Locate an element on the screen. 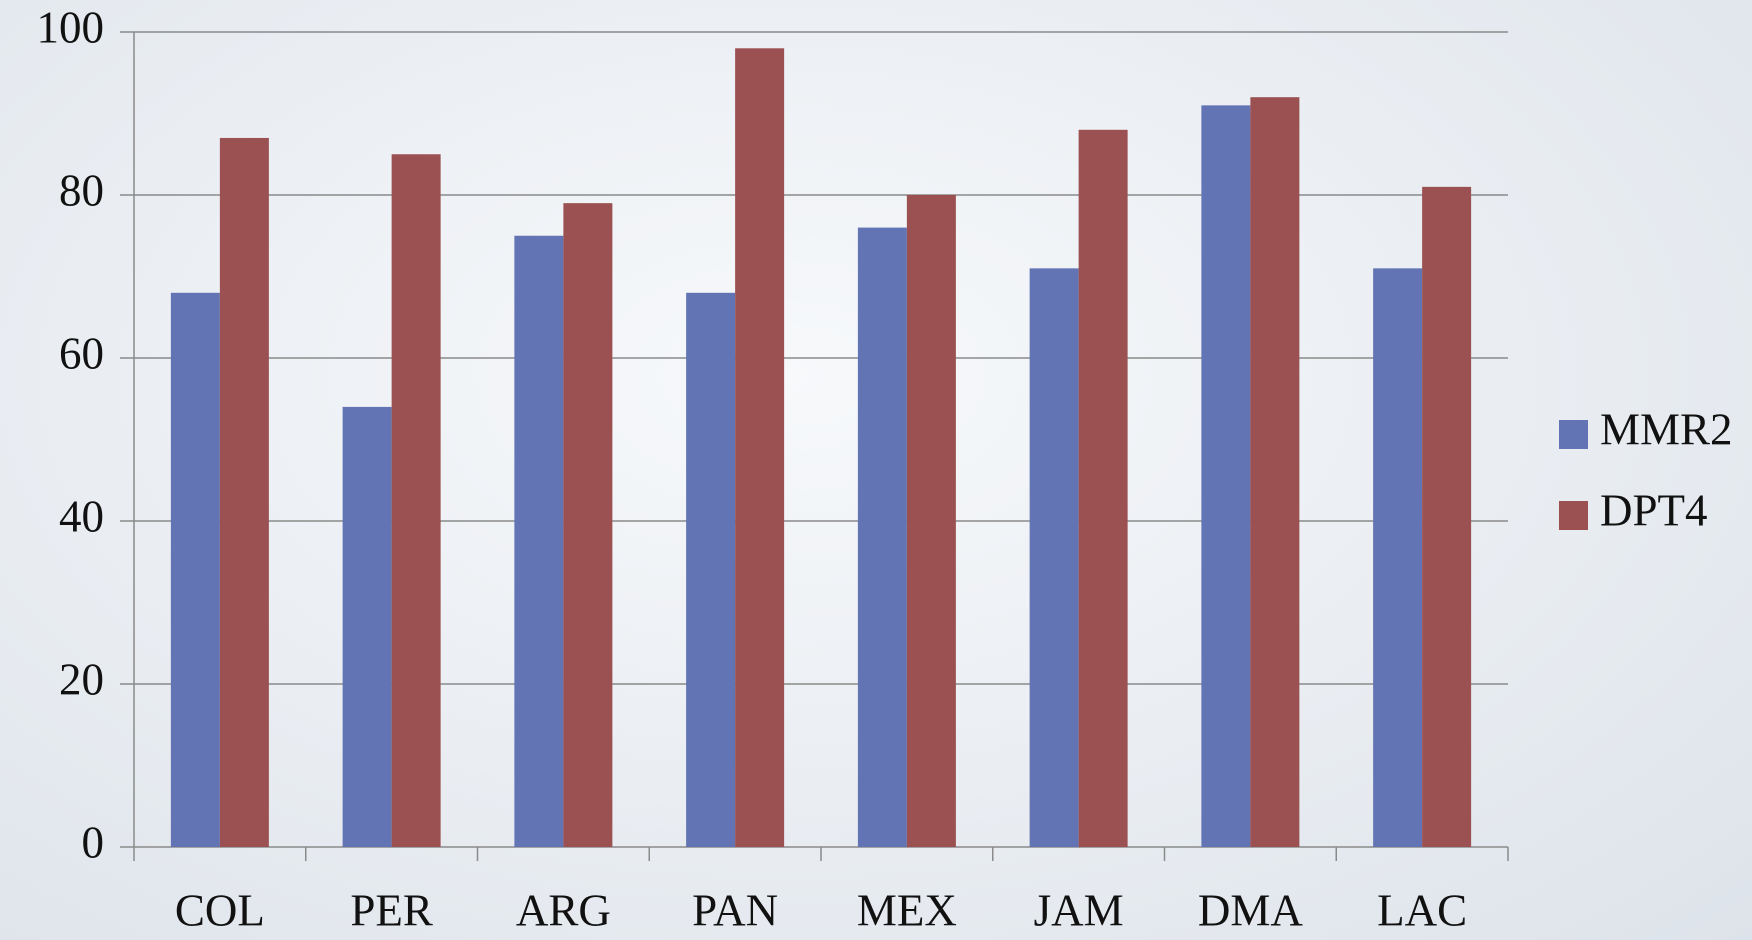 Image resolution: width=1752 pixels, height=940 pixels. x-tick-label: DMA is located at coordinates (1251, 910).